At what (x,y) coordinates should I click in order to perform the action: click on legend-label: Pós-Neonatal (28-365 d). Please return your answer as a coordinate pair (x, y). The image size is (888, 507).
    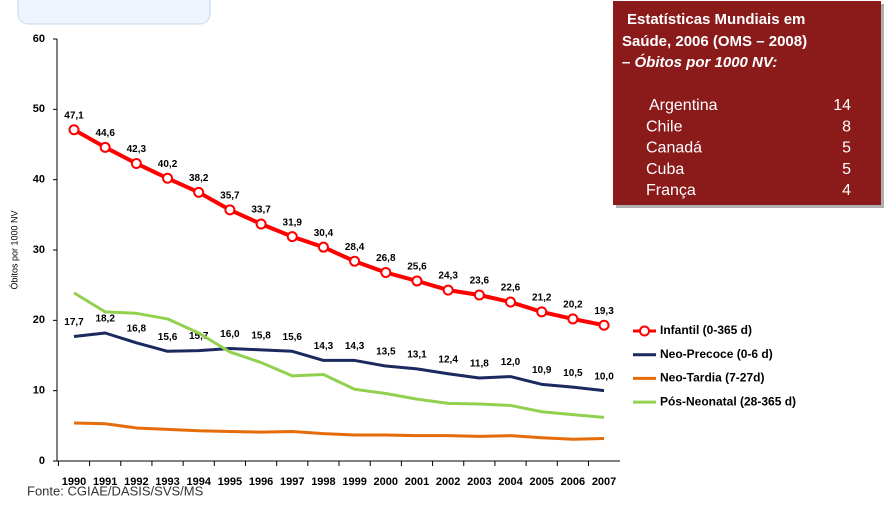
    Looking at the image, I should click on (728, 401).